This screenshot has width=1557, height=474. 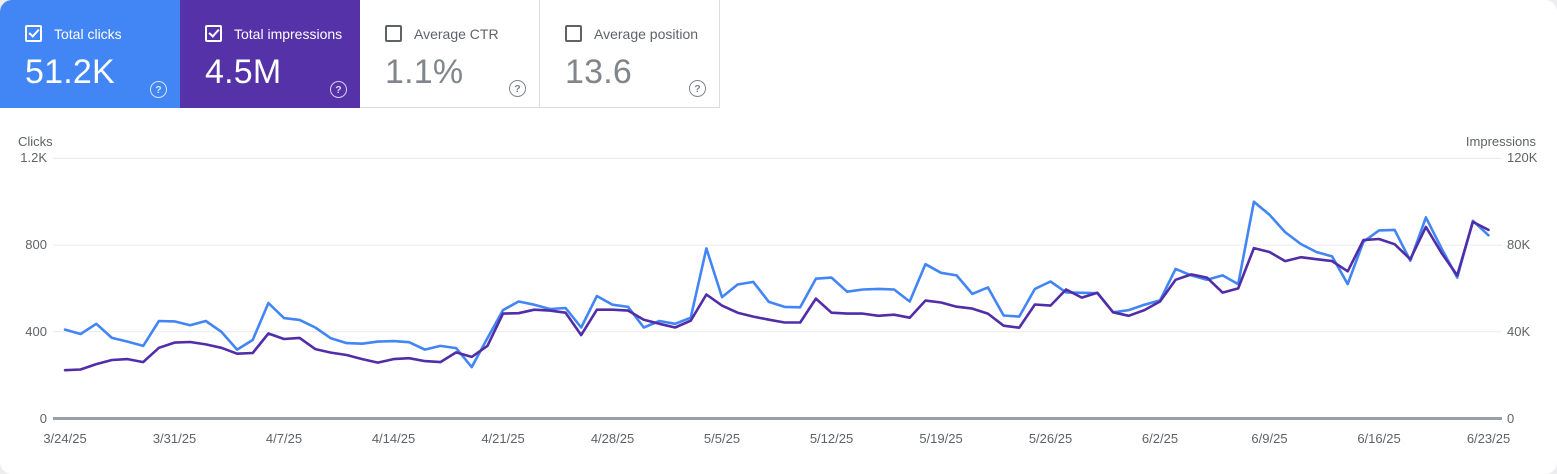 What do you see at coordinates (284, 438) in the screenshot?
I see `x-axis-tick: 4/7/25` at bounding box center [284, 438].